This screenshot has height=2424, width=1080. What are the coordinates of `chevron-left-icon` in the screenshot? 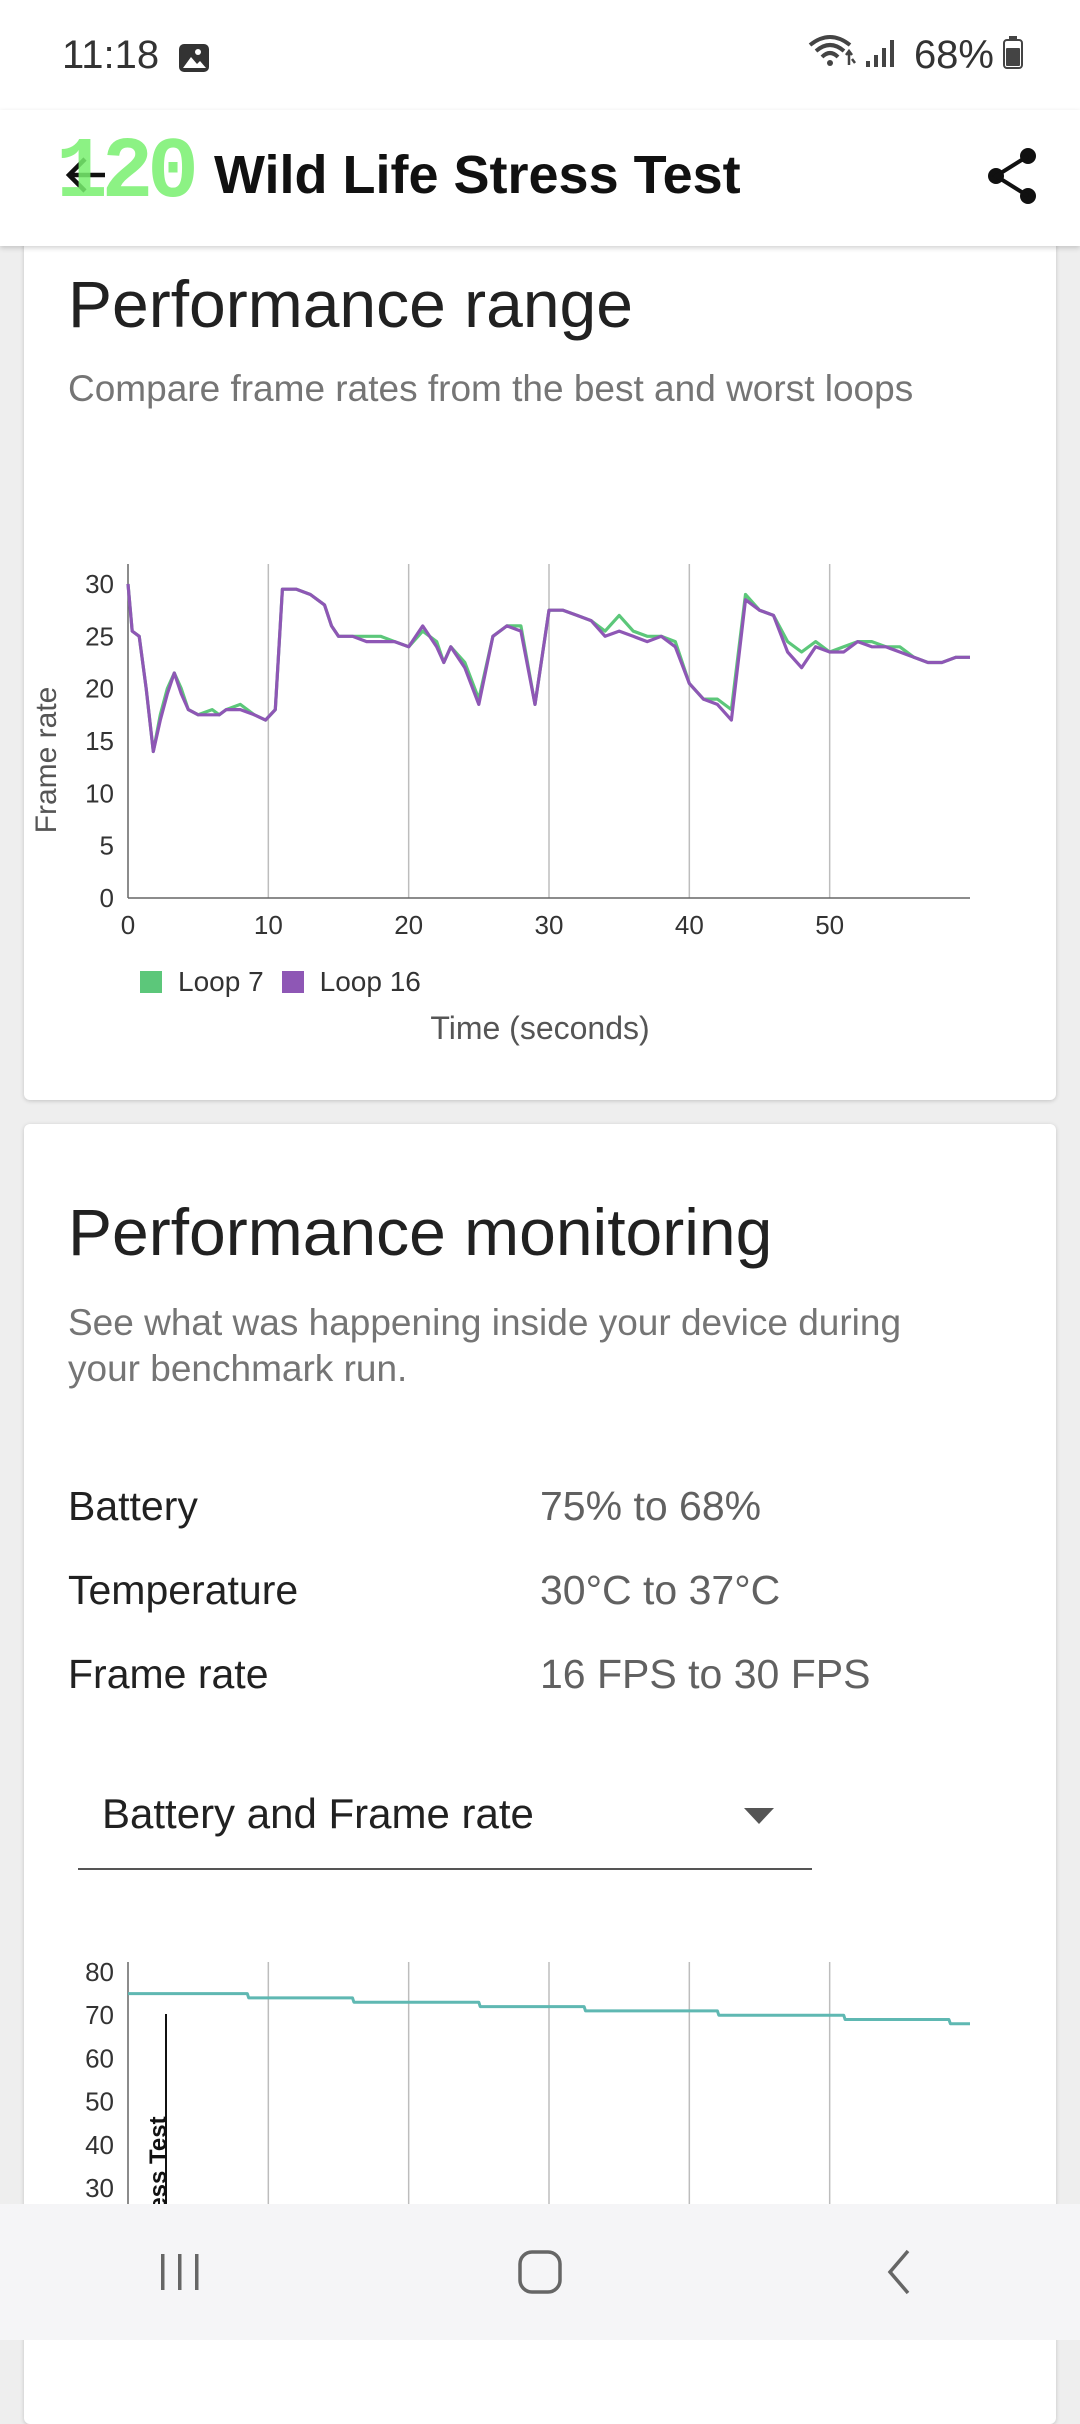 It's located at (898, 2272).